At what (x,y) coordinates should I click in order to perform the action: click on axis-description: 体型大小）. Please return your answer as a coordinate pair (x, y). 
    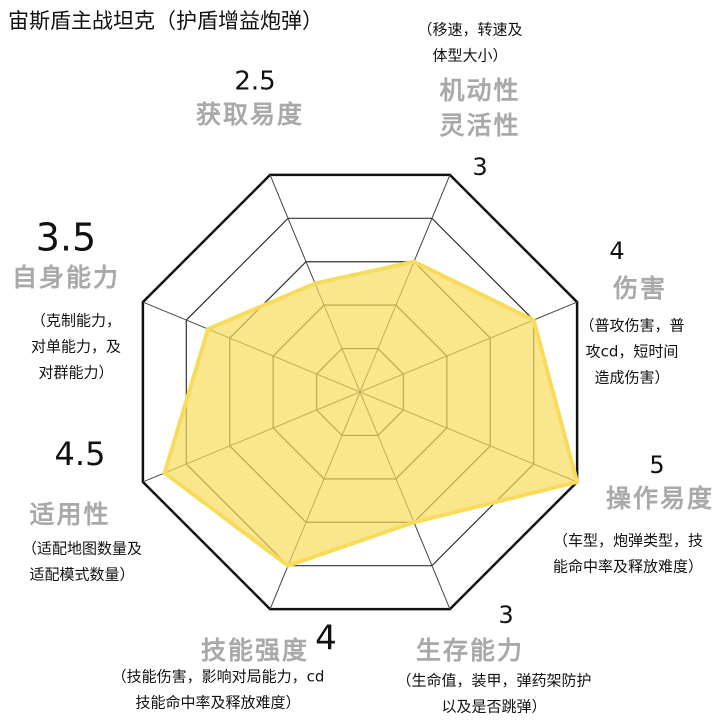
    Looking at the image, I should click on (469, 56).